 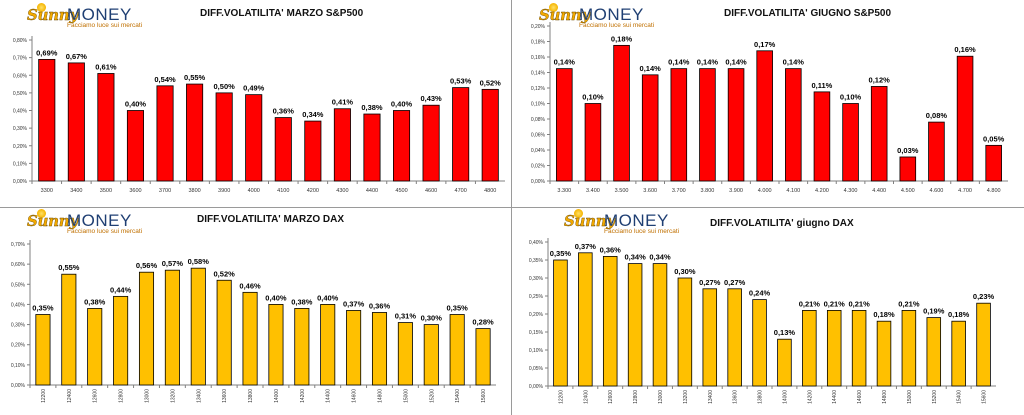 I want to click on data-label: 0,16%, so click(x=965, y=49).